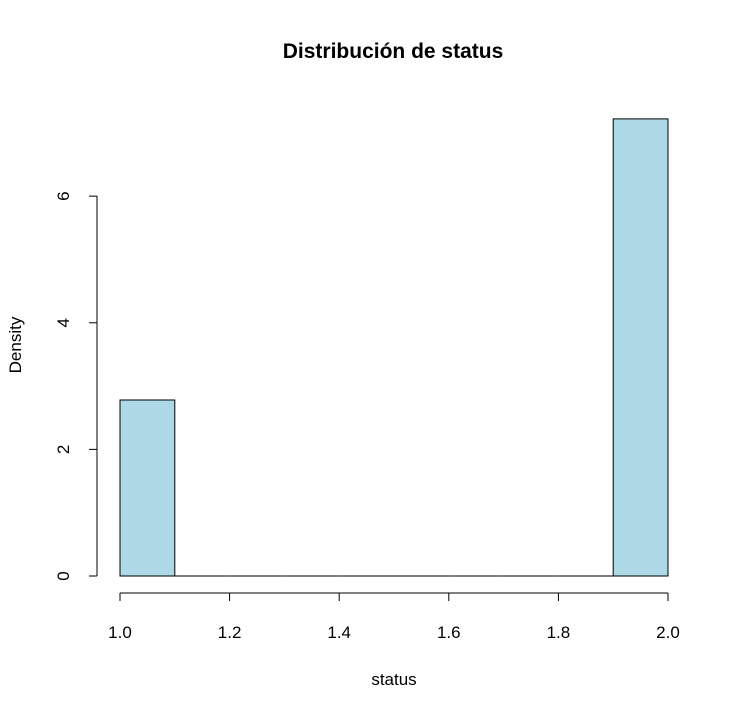 The height and width of the screenshot is (717, 741). Describe the element at coordinates (63, 195) in the screenshot. I see `y-tick-label: 6` at that location.